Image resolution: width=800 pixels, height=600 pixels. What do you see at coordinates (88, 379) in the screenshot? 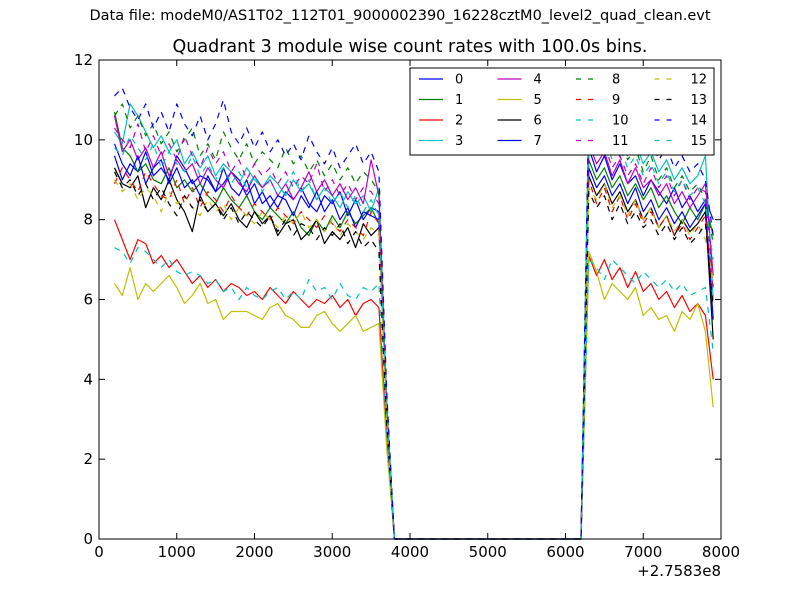
I see `y-tick-label: 4` at bounding box center [88, 379].